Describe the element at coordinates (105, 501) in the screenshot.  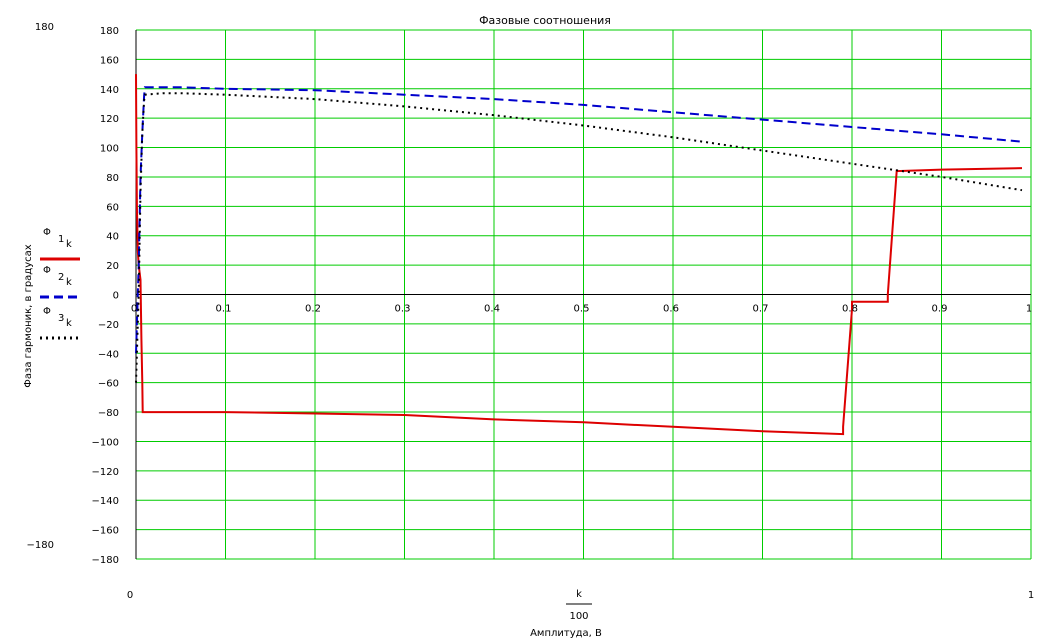
I see `y-tick-label: −140` at that location.